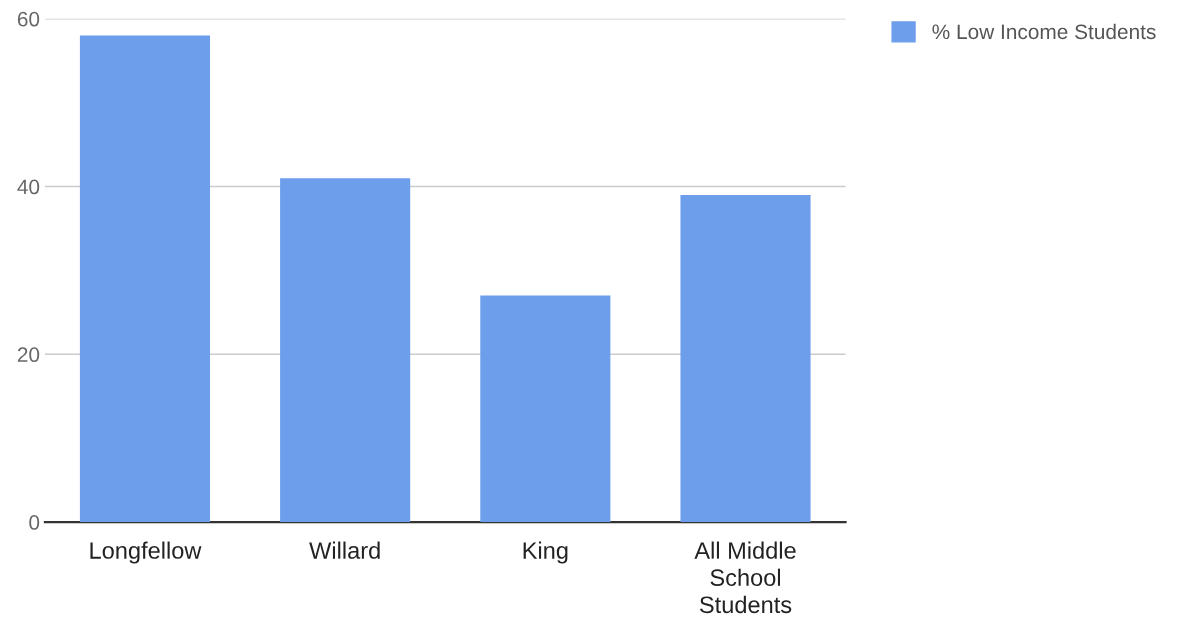 This screenshot has height=626, width=1181. Describe the element at coordinates (34, 522) in the screenshot. I see `y-tick-label: 0` at that location.